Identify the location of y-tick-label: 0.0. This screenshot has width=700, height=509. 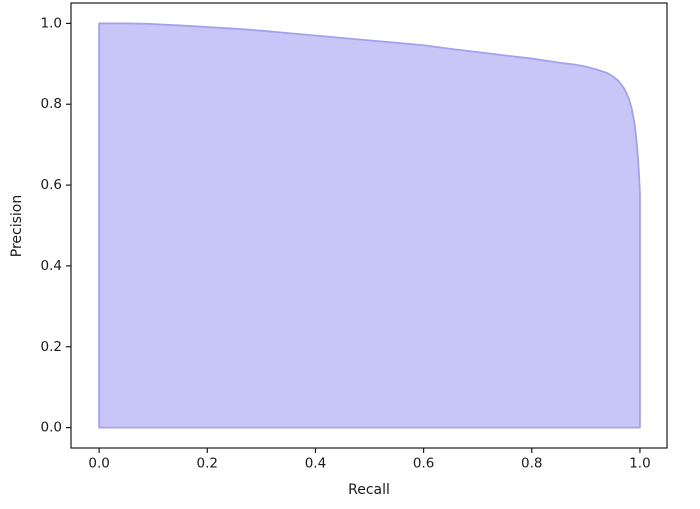
(51, 428).